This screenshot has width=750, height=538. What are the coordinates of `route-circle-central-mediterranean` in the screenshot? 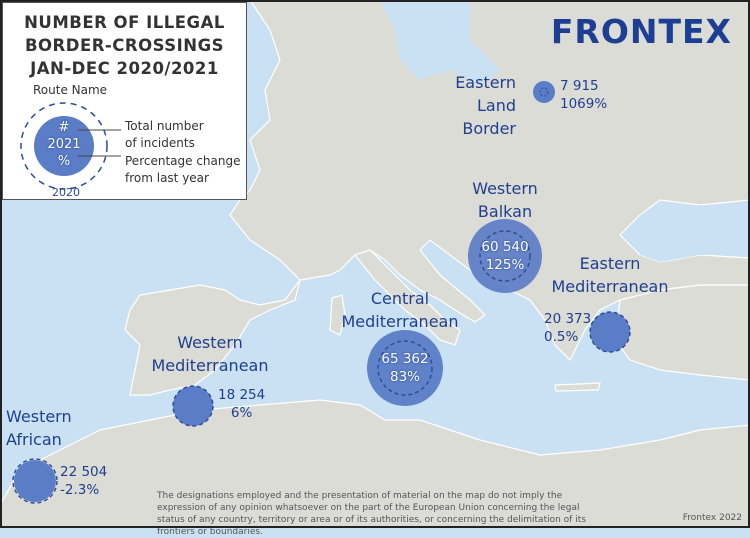 It's located at (405, 368).